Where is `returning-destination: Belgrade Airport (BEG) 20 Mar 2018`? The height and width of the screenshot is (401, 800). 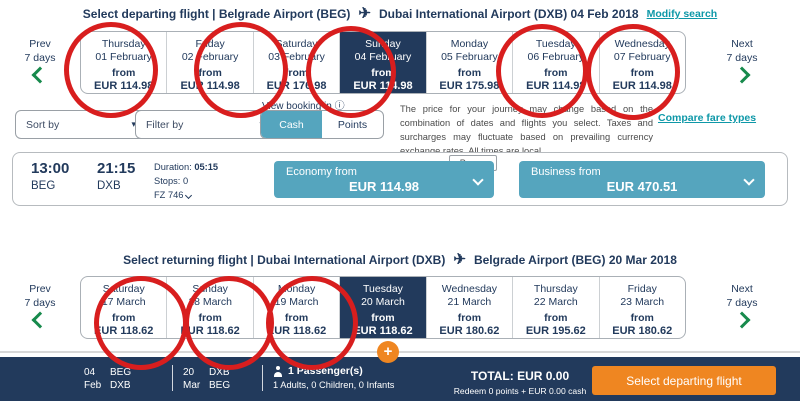
returning-destination: Belgrade Airport (BEG) 20 Mar 2018 is located at coordinates (575, 260).